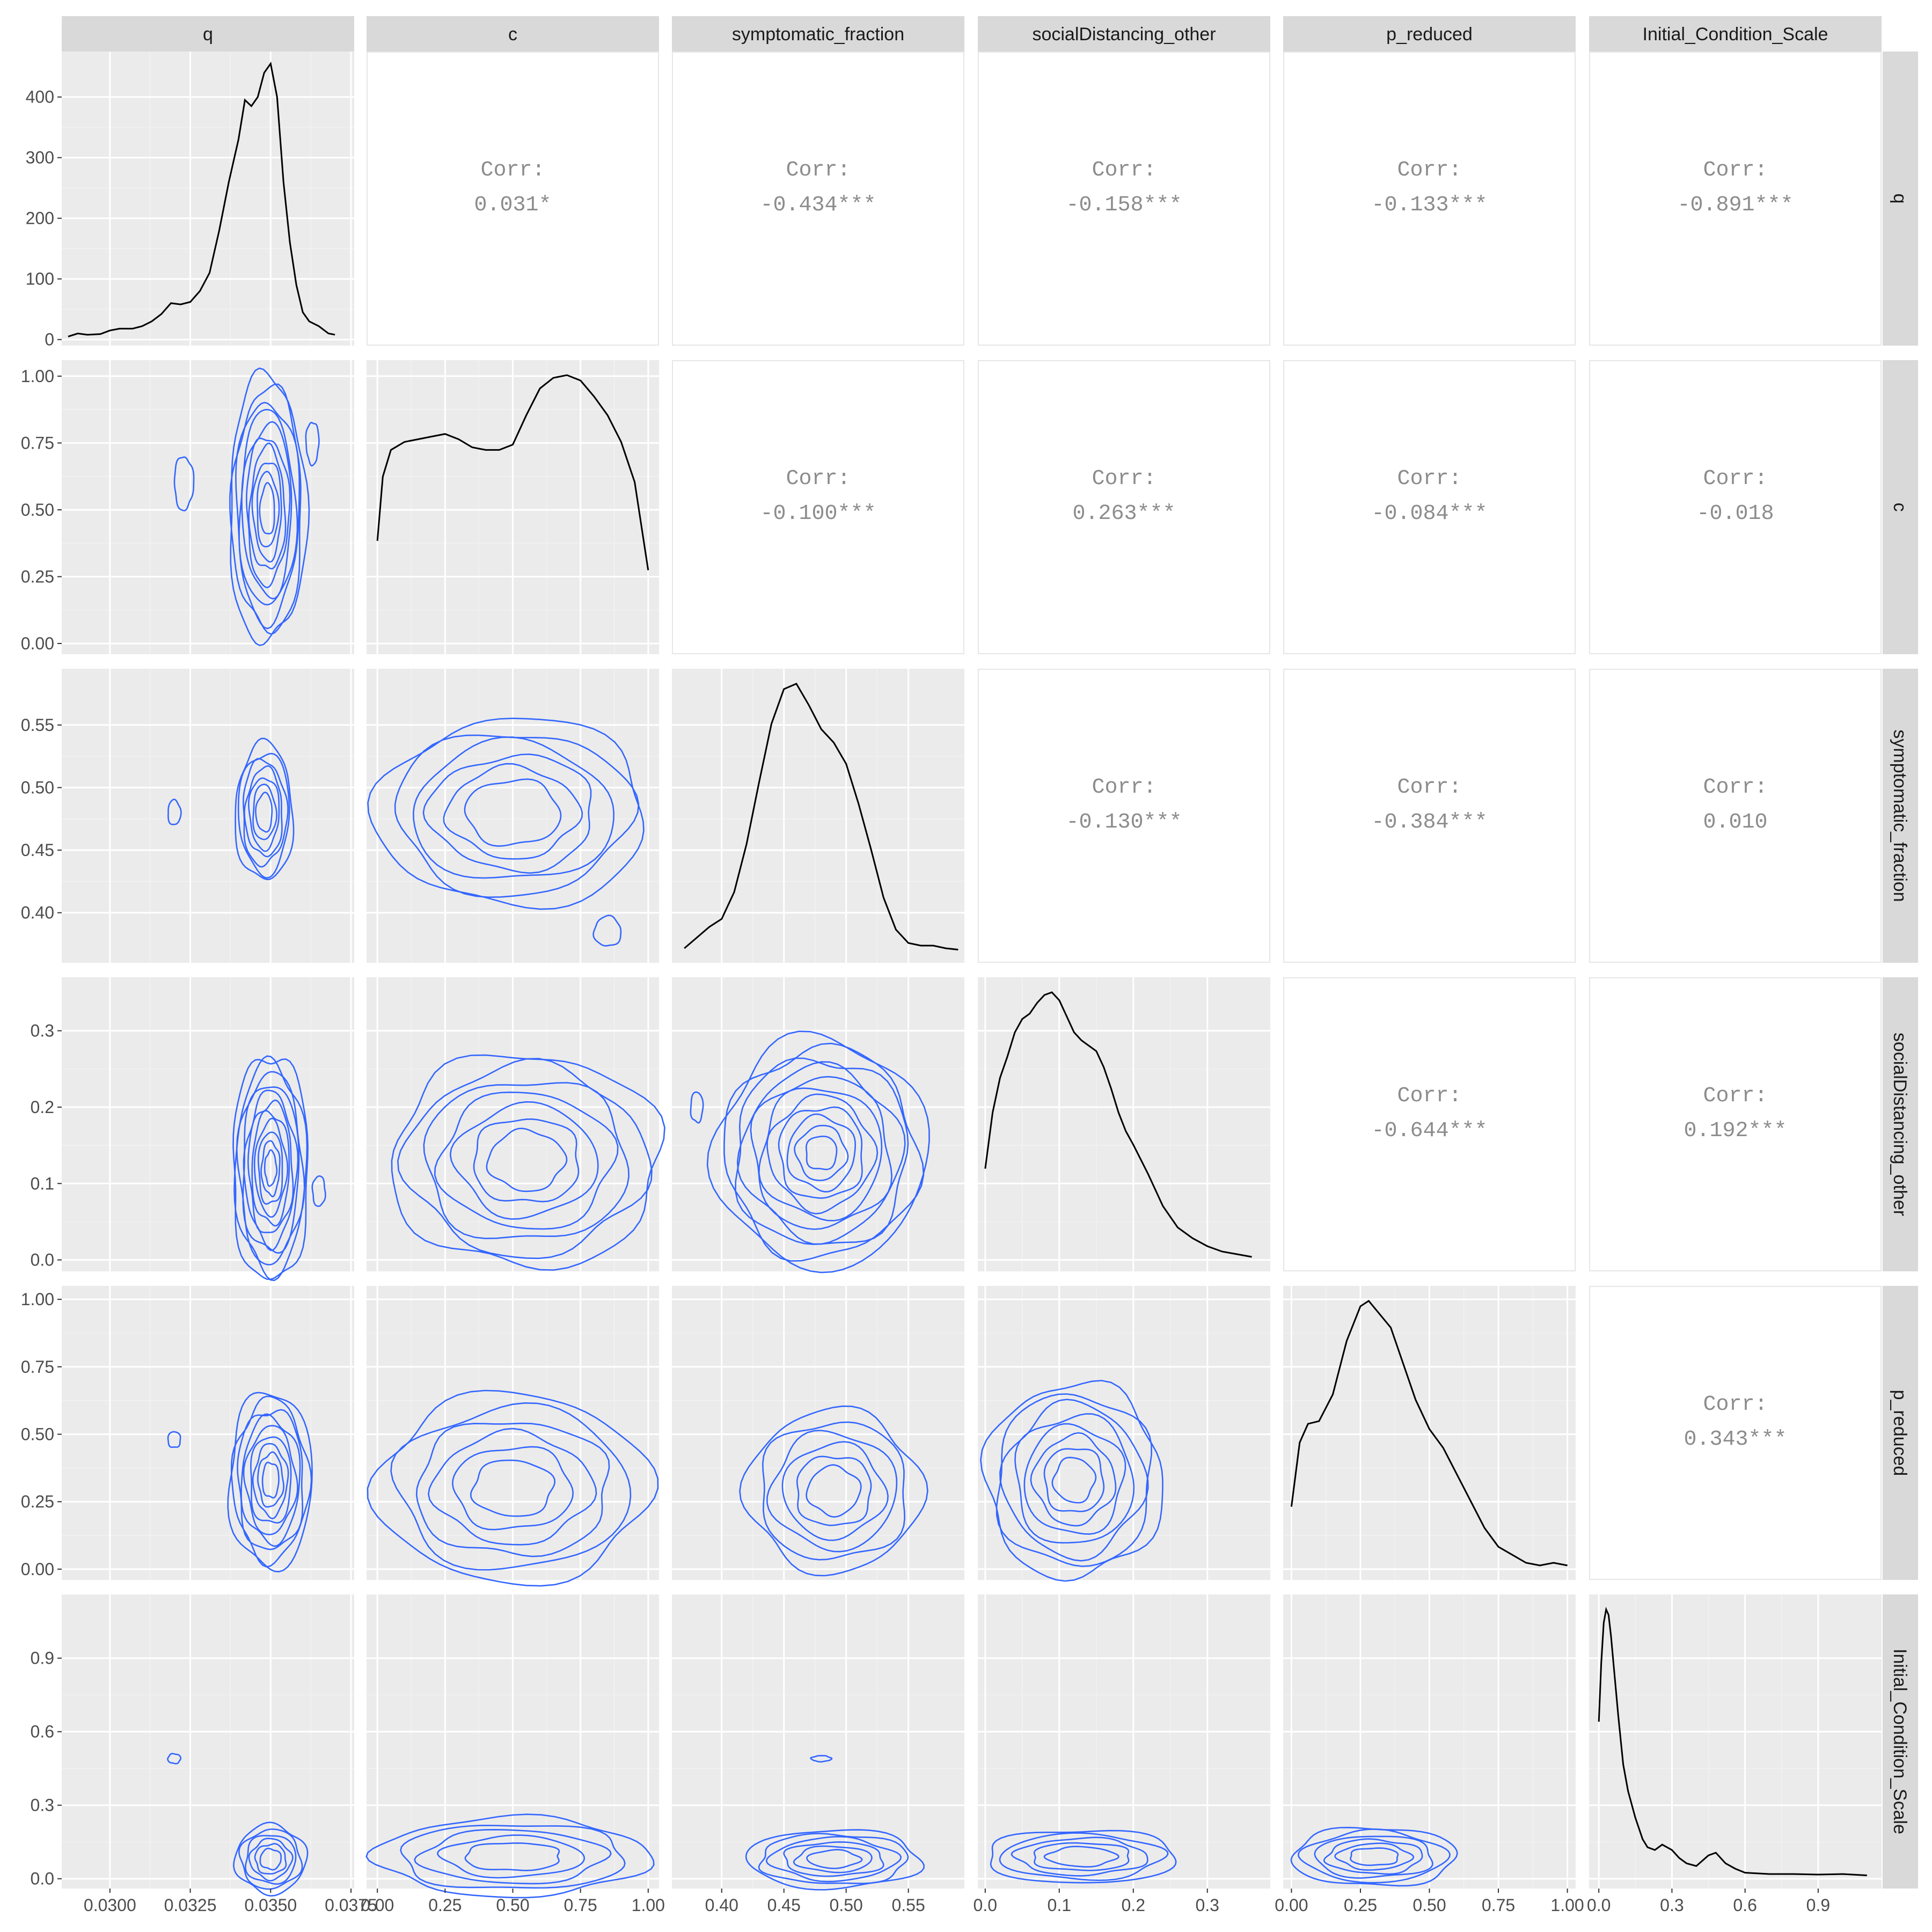 This screenshot has width=1932, height=1932. I want to click on y-tick-label: 0.0, so click(42, 1260).